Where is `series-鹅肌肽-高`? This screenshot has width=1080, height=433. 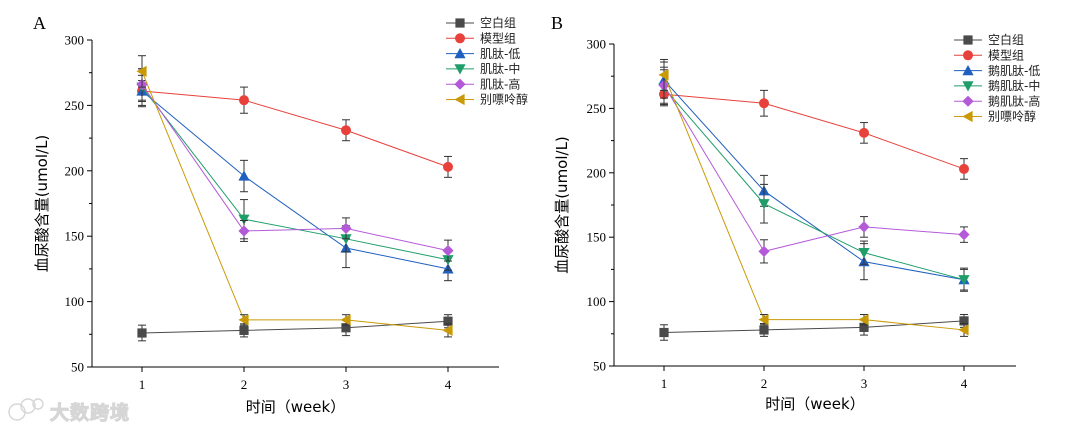 series-鹅肌肽-高 is located at coordinates (814, 165).